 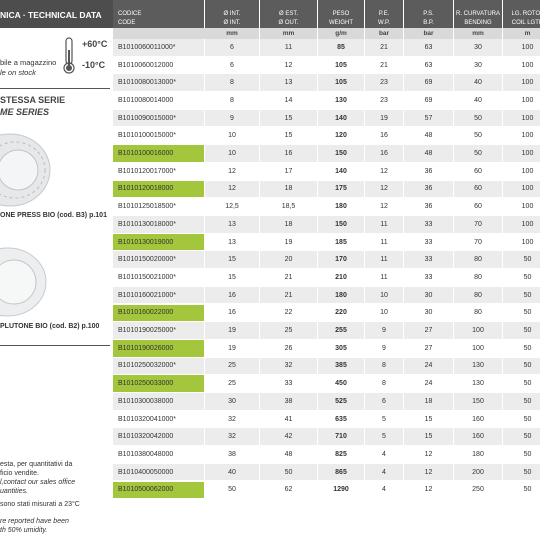 I want to click on value-cell: 41, so click(x=289, y=419).